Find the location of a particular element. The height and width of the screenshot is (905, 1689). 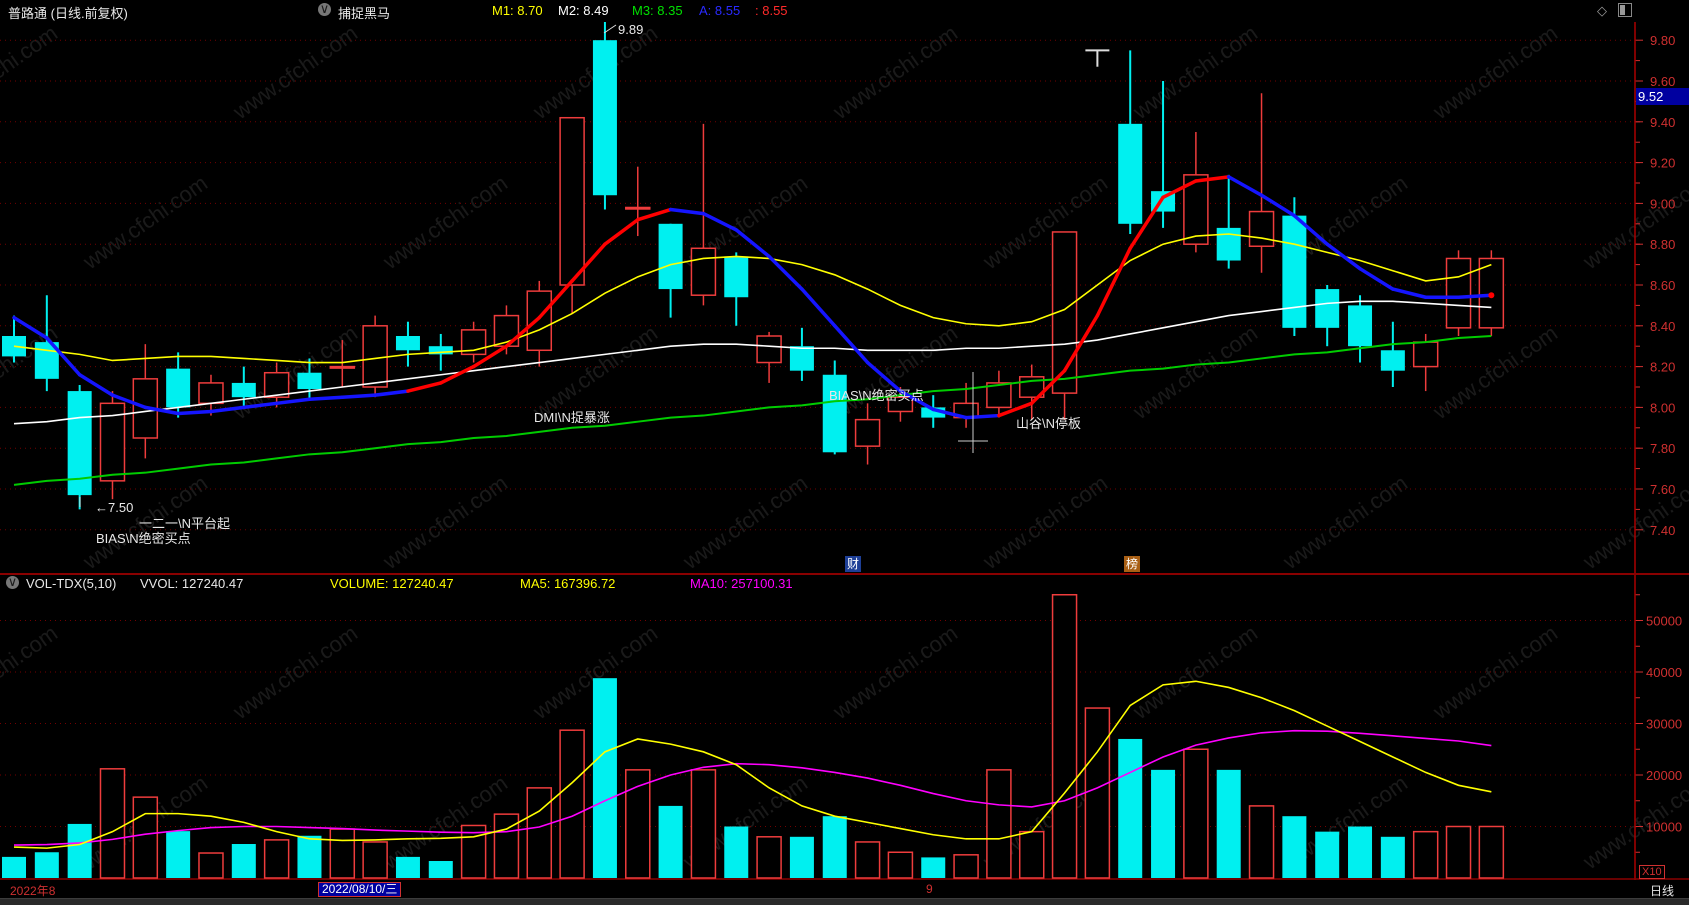

price-axis-label: 8.60 is located at coordinates (1662, 285).